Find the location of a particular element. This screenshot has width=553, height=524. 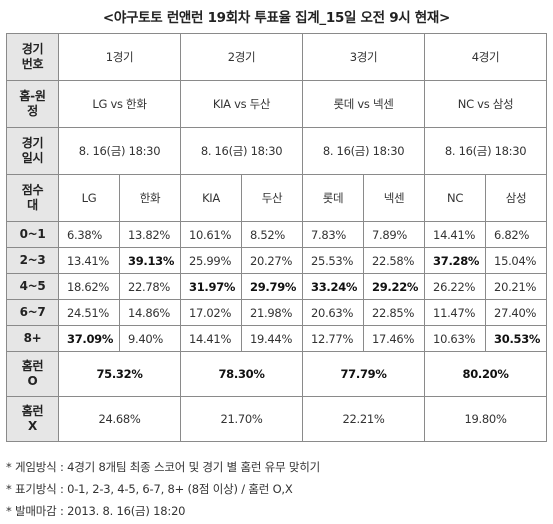

vote-rate-cell: 20.27% is located at coordinates (272, 260).